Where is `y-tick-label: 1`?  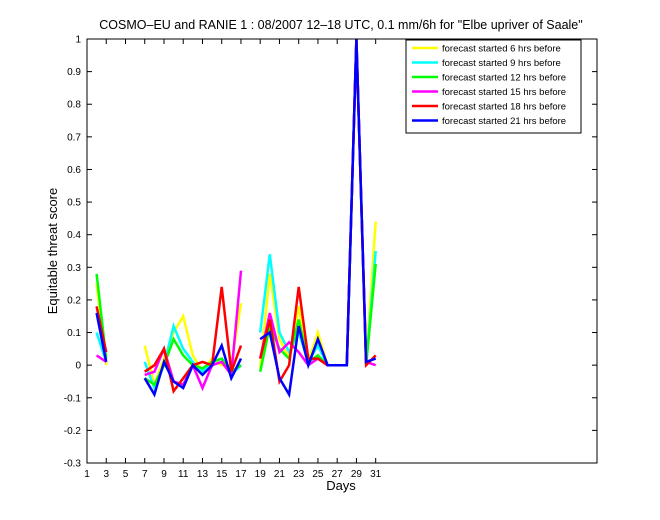 y-tick-label: 1 is located at coordinates (78, 40).